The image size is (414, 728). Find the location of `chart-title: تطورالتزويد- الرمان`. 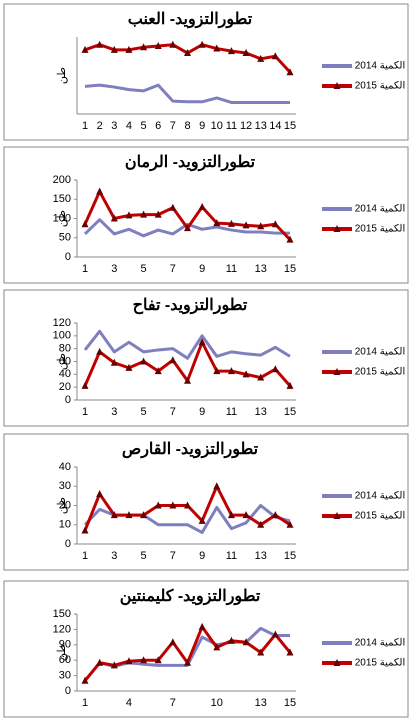

chart-title: تطورالتزويد- الرمان is located at coordinates (190, 163).